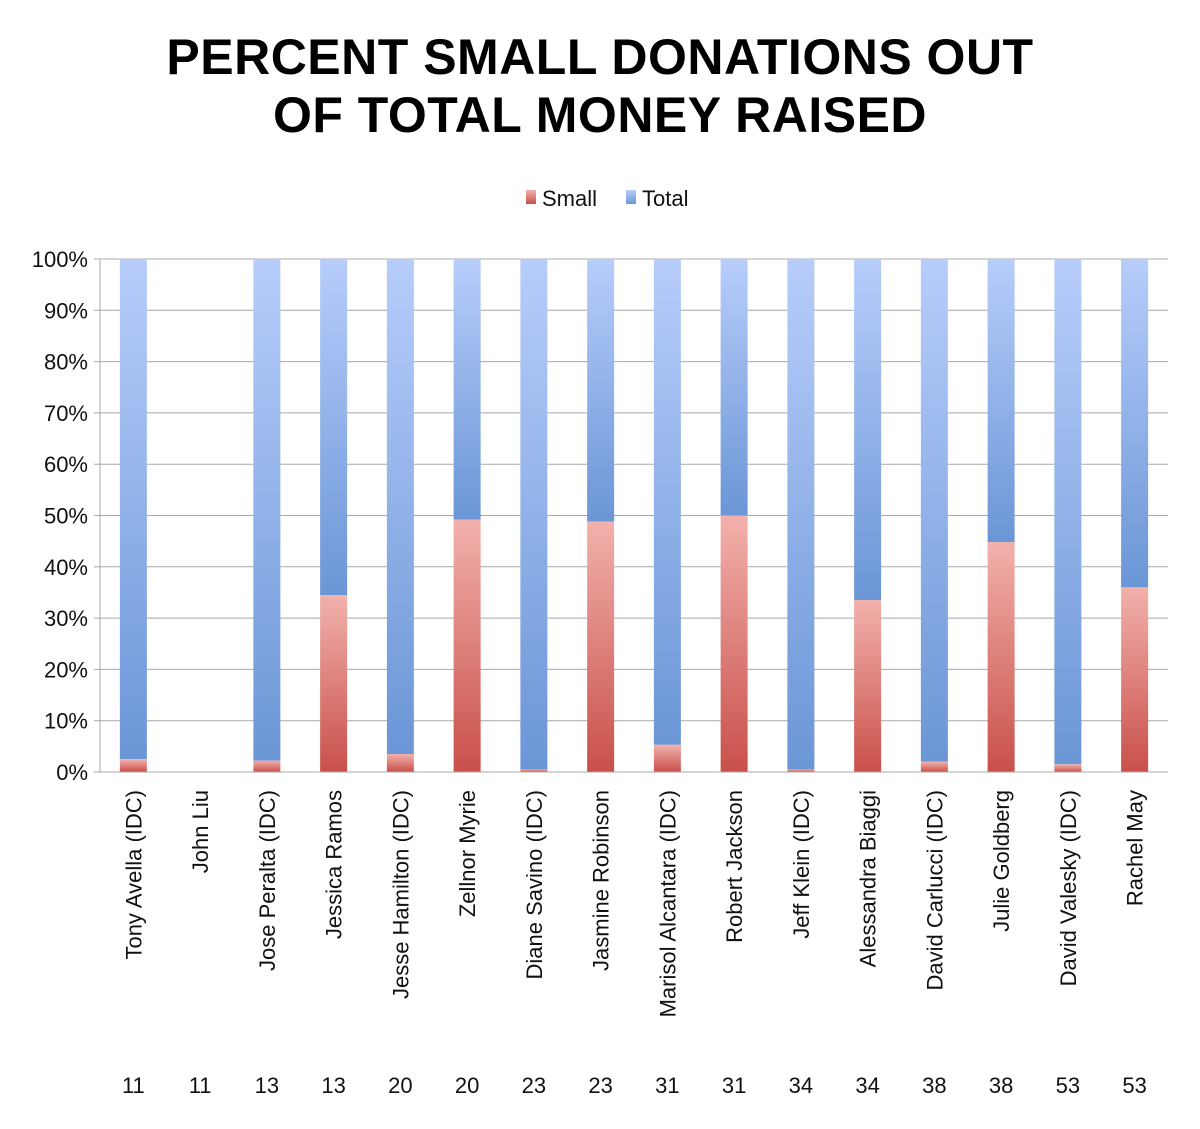  I want to click on y-tick-label: 20%, so click(66, 669).